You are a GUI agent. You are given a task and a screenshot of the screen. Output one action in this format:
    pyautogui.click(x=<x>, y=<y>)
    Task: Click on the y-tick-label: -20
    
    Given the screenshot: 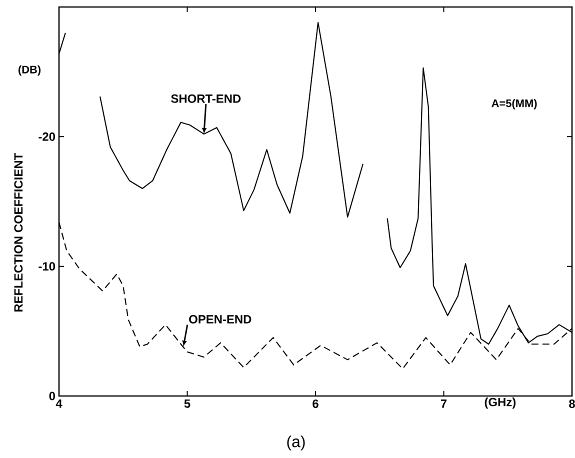 What is the action you would take?
    pyautogui.click(x=46, y=136)
    